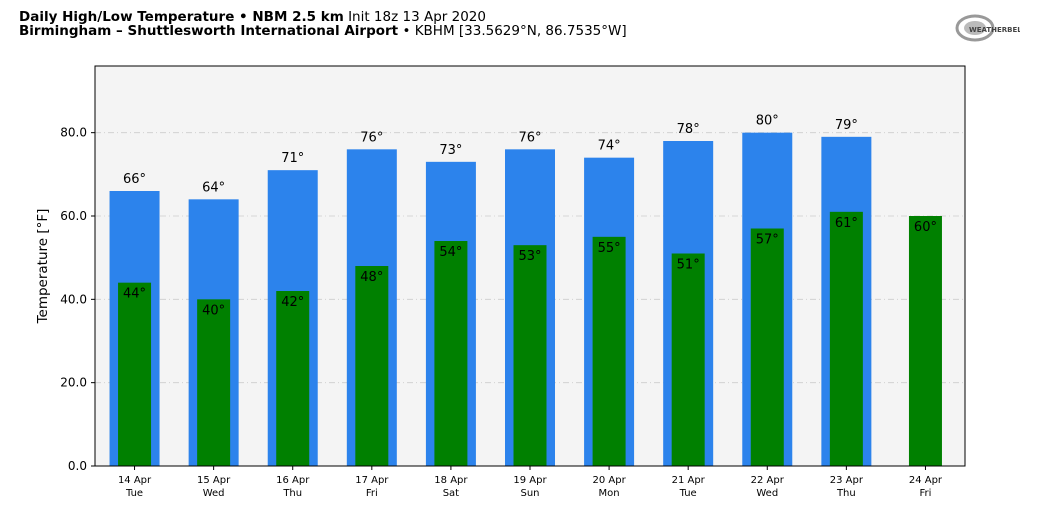  Describe the element at coordinates (293, 480) in the screenshot. I see `x-tick-date: 16 Apr` at that location.